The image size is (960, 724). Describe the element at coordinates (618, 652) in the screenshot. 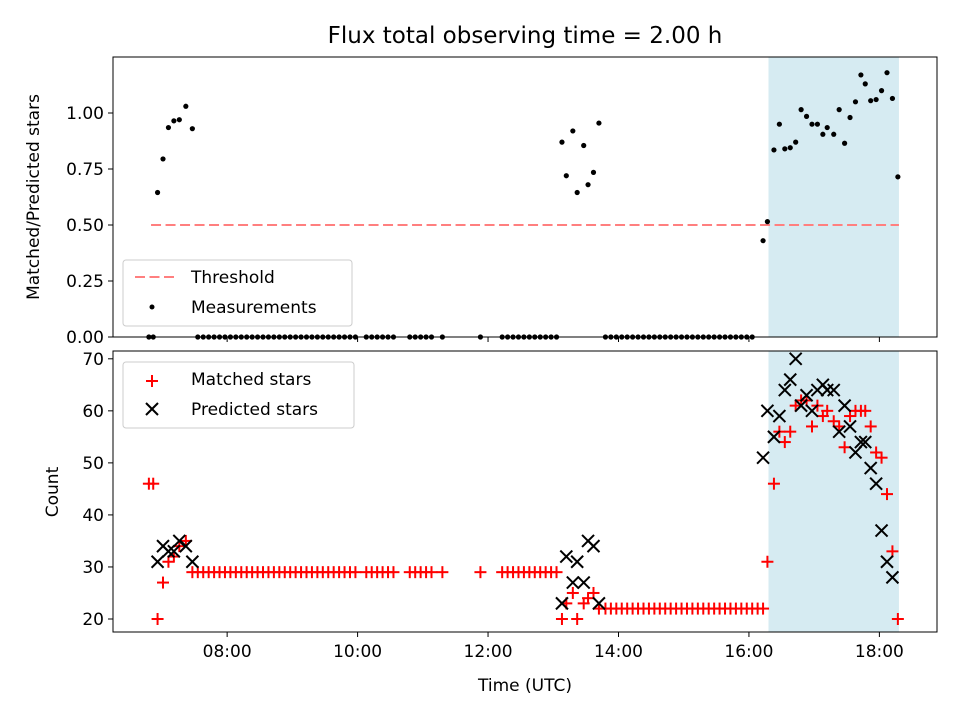

I see `x-tick-label: 14:00` at that location.